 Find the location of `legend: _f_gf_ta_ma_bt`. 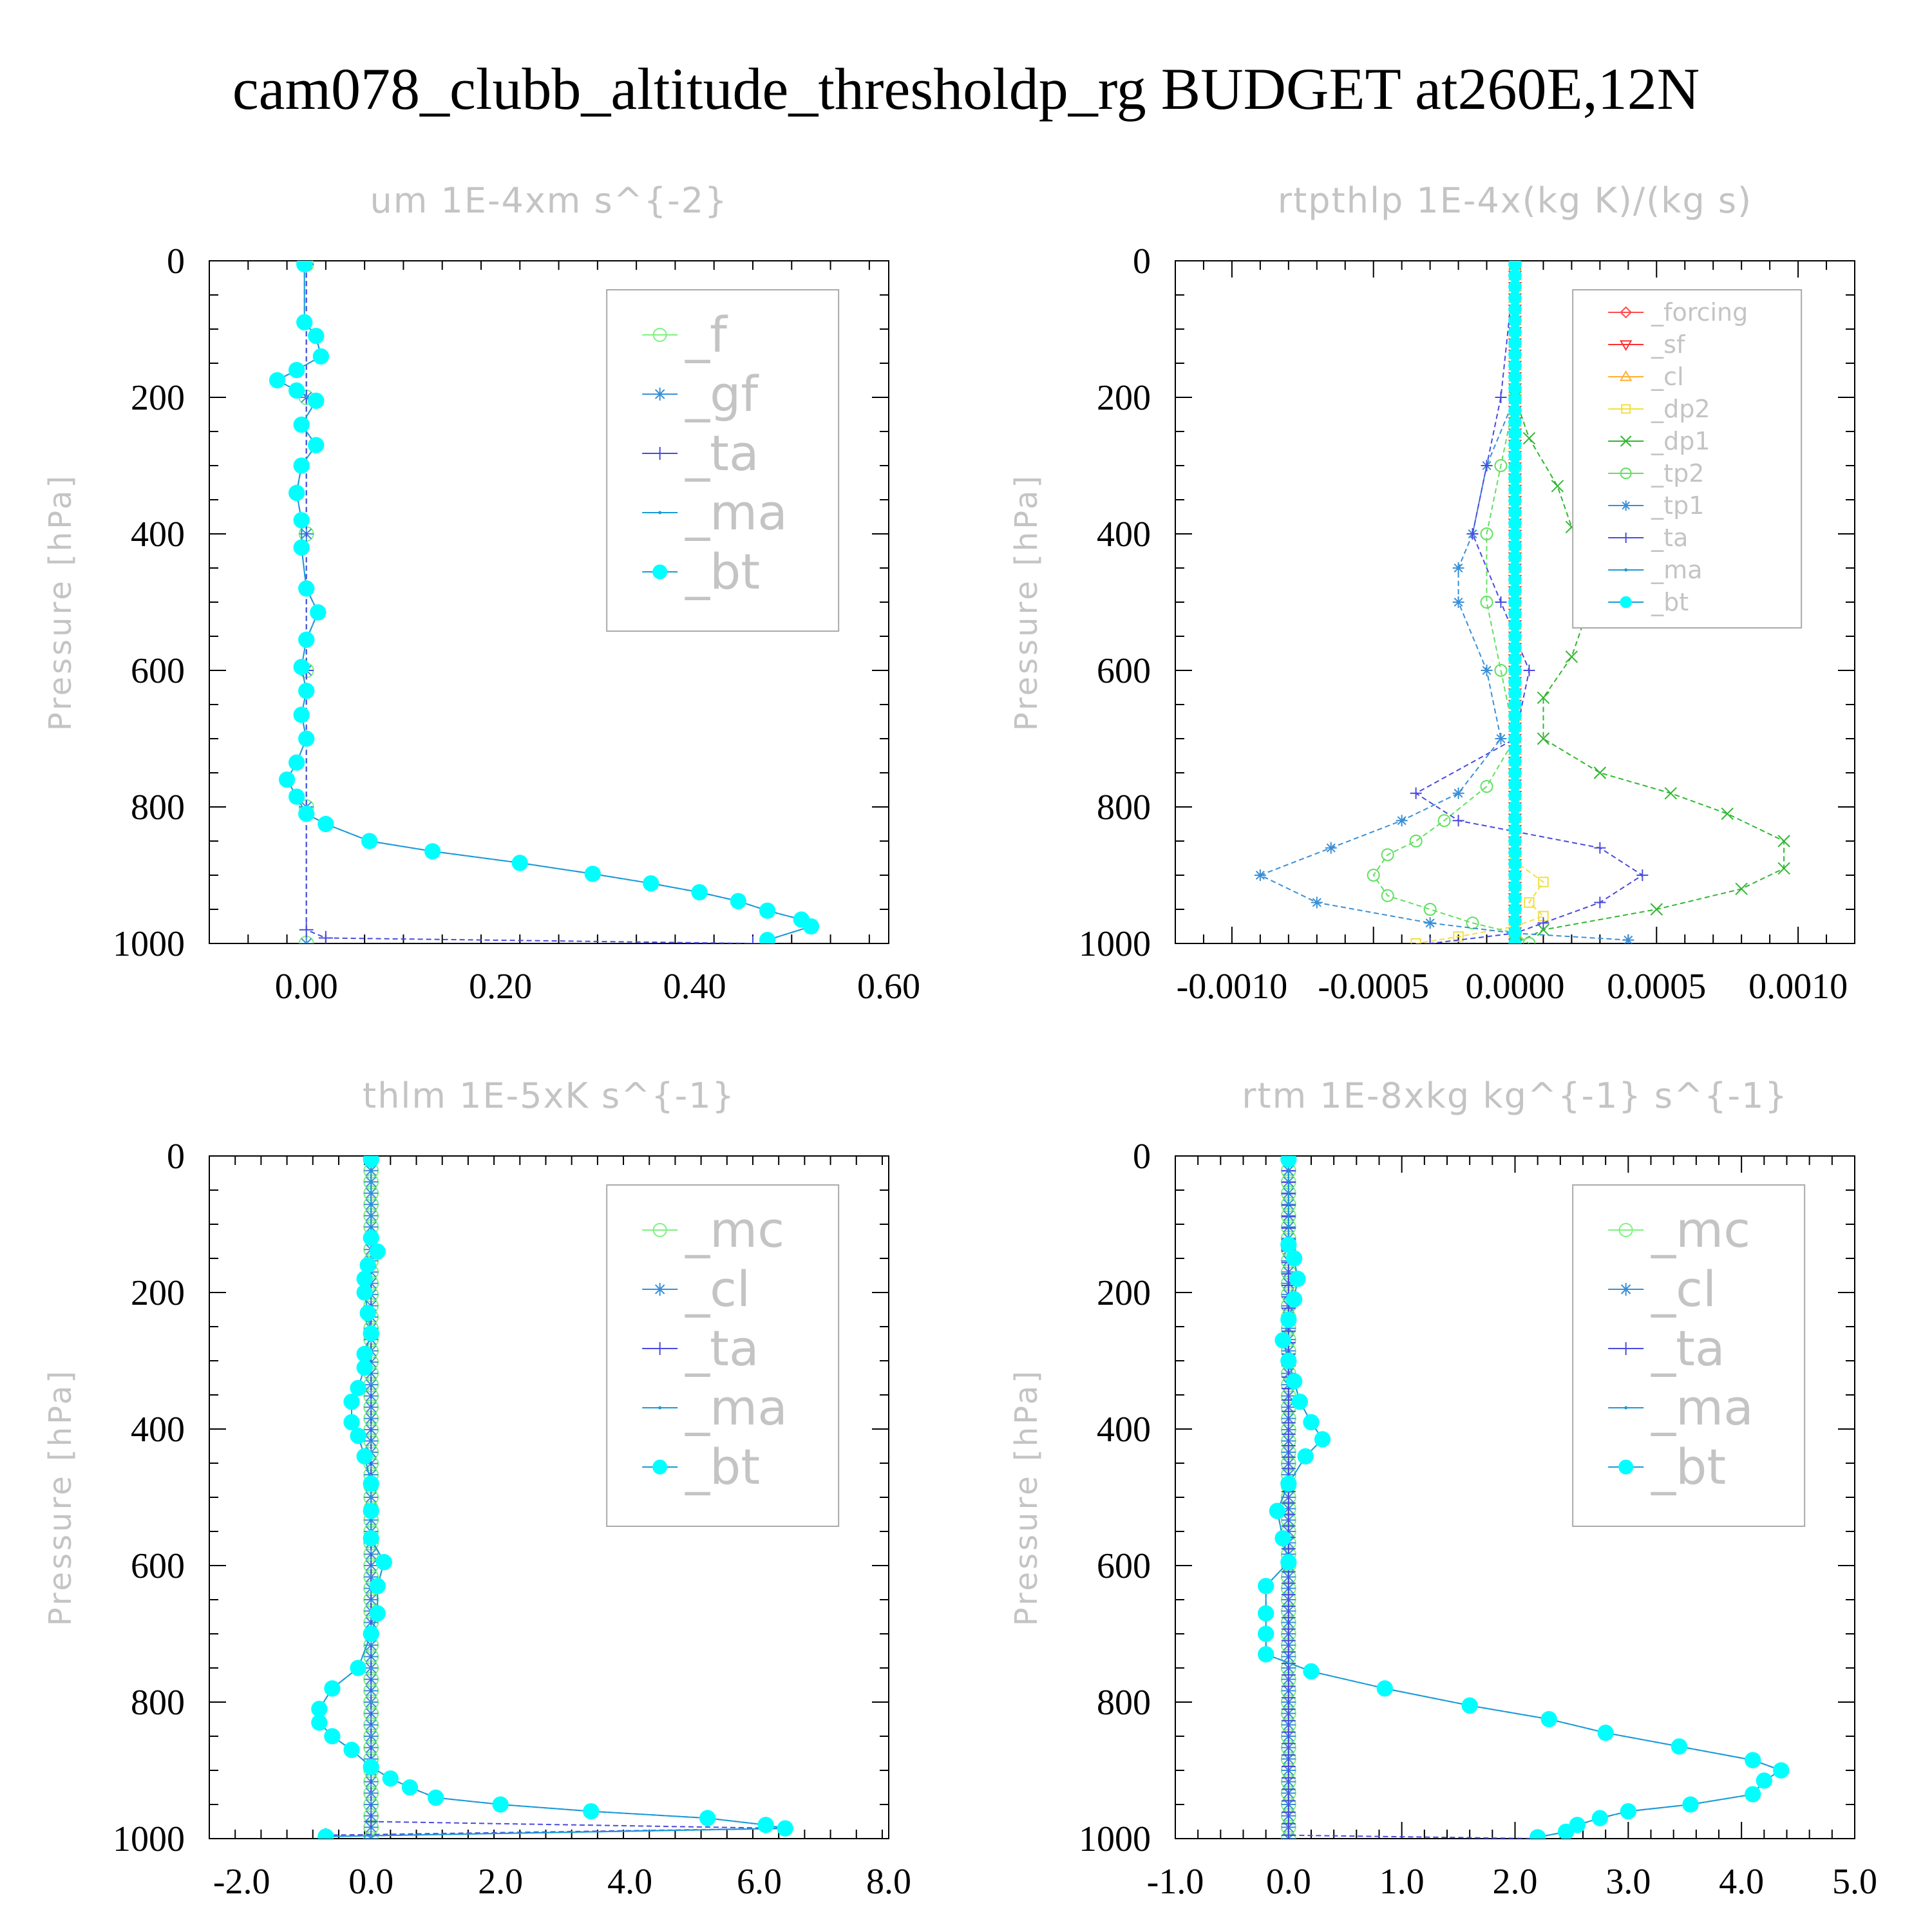

legend: _f_gf_ta_ma_bt is located at coordinates (723, 461).